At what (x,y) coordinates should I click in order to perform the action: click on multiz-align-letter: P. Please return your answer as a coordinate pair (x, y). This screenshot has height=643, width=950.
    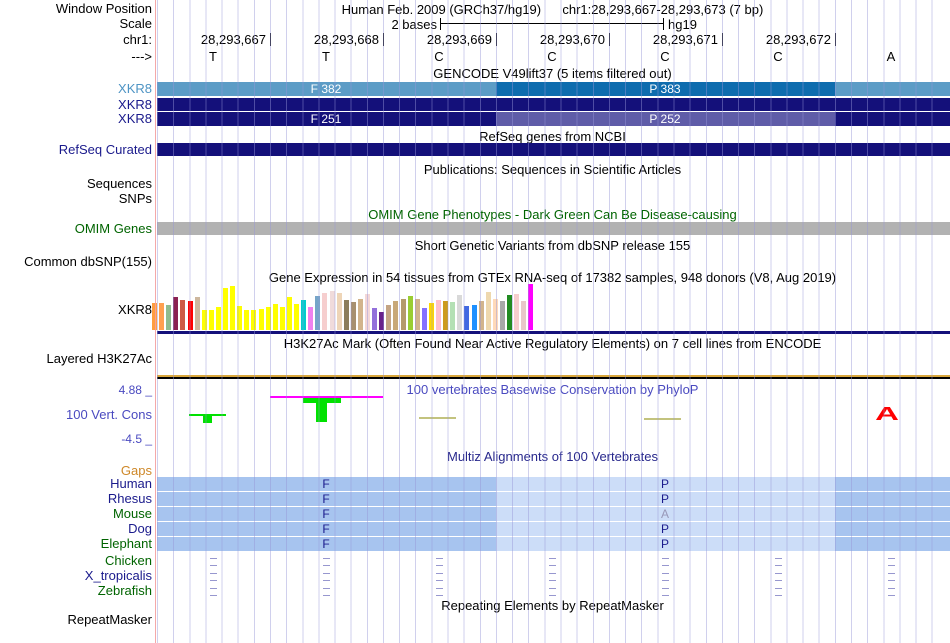
    Looking at the image, I should click on (664, 529).